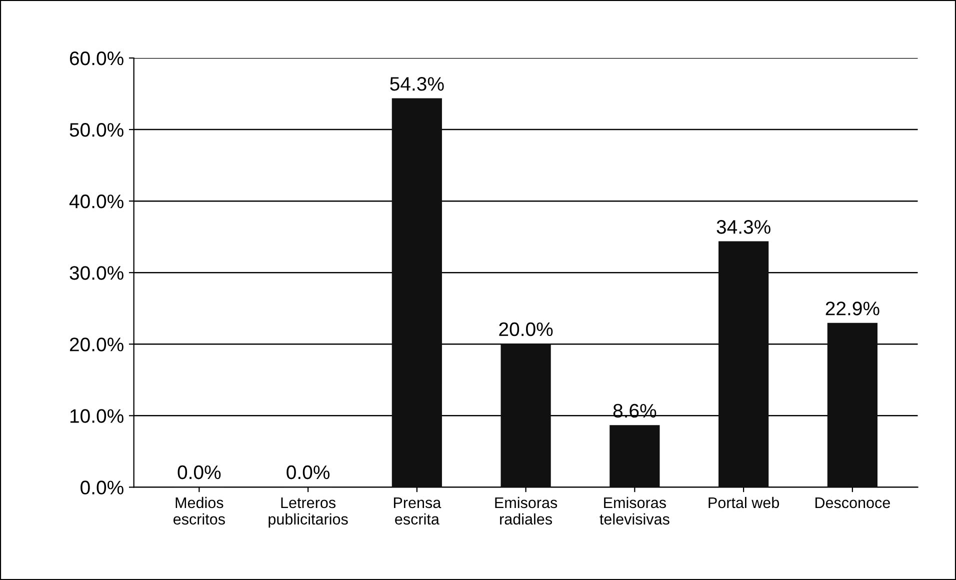 Image resolution: width=956 pixels, height=580 pixels. What do you see at coordinates (853, 309) in the screenshot?
I see `data-label: 22.9%` at bounding box center [853, 309].